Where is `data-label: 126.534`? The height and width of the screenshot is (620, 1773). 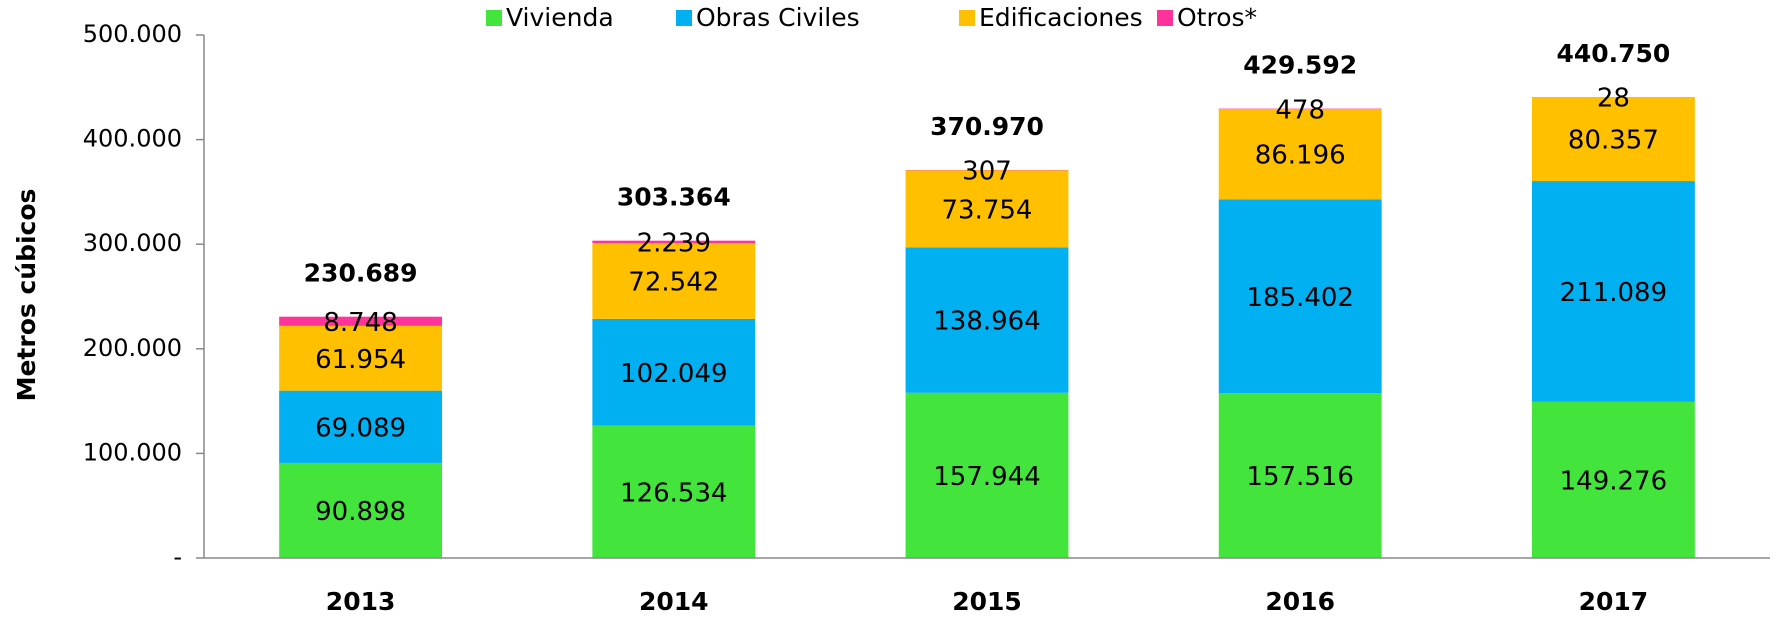 data-label: 126.534 is located at coordinates (674, 493).